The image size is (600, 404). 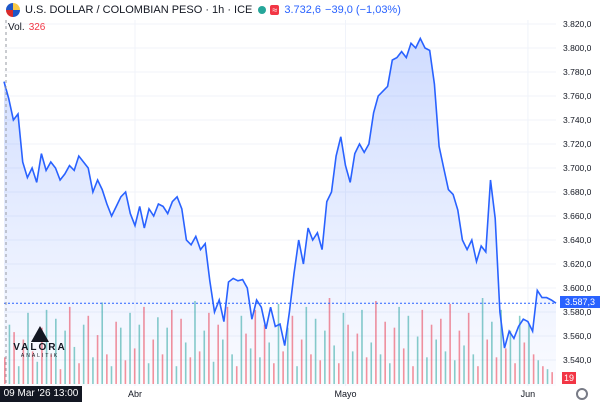 What do you see at coordinates (577, 264) in the screenshot?
I see `y-tick-label: 3.620,0` at bounding box center [577, 264].